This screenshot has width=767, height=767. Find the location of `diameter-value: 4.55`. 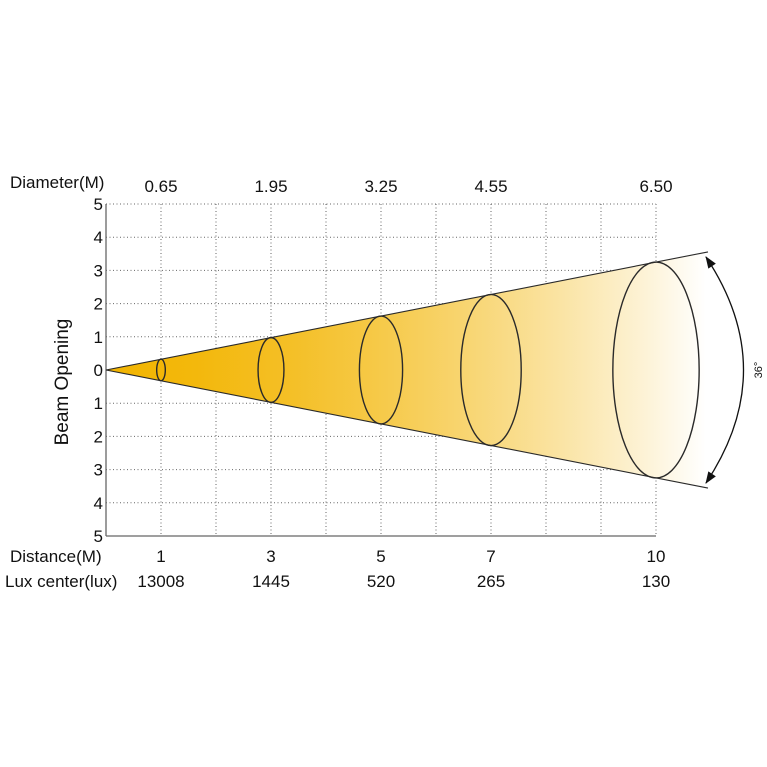

diameter-value: 4.55 is located at coordinates (490, 186).